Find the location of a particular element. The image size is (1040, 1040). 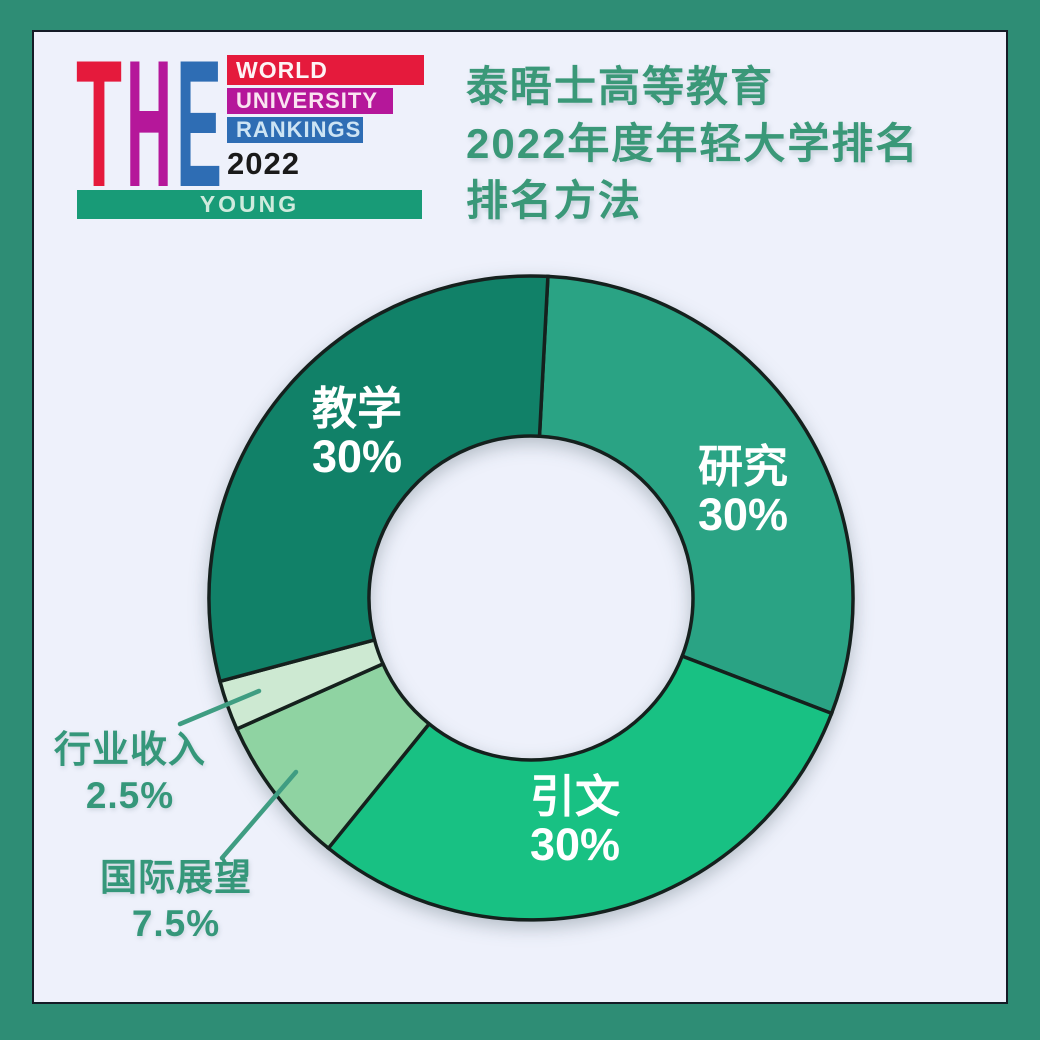

pie-slice-citations is located at coordinates (579, 787).